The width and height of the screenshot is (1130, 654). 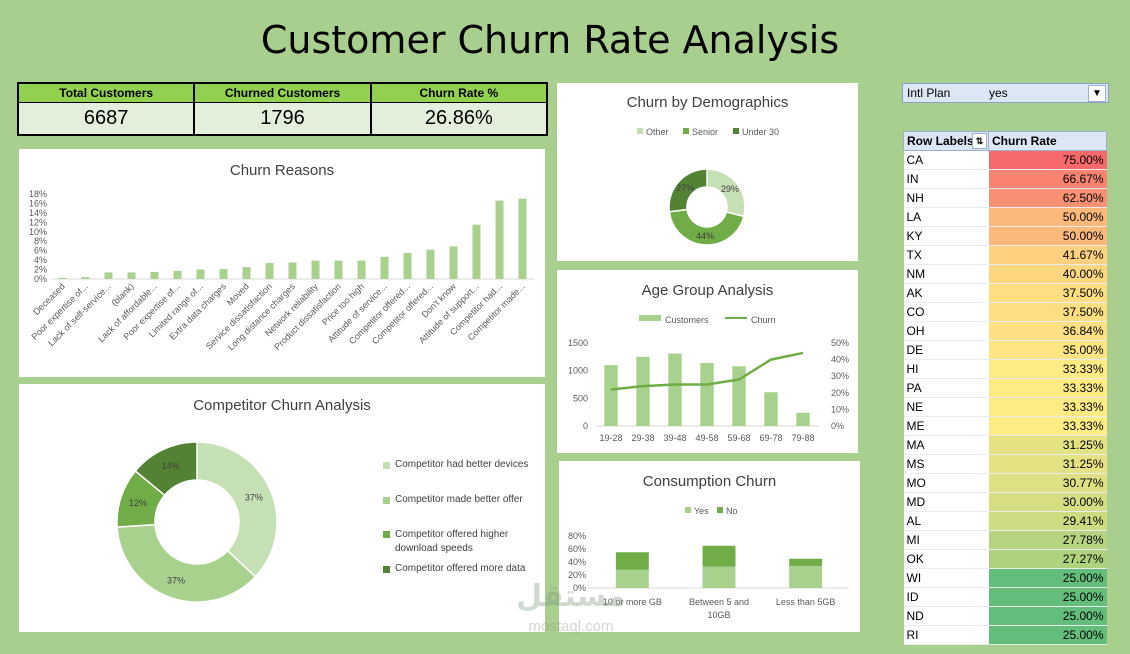 What do you see at coordinates (946, 198) in the screenshot?
I see `state-cell: NH` at bounding box center [946, 198].